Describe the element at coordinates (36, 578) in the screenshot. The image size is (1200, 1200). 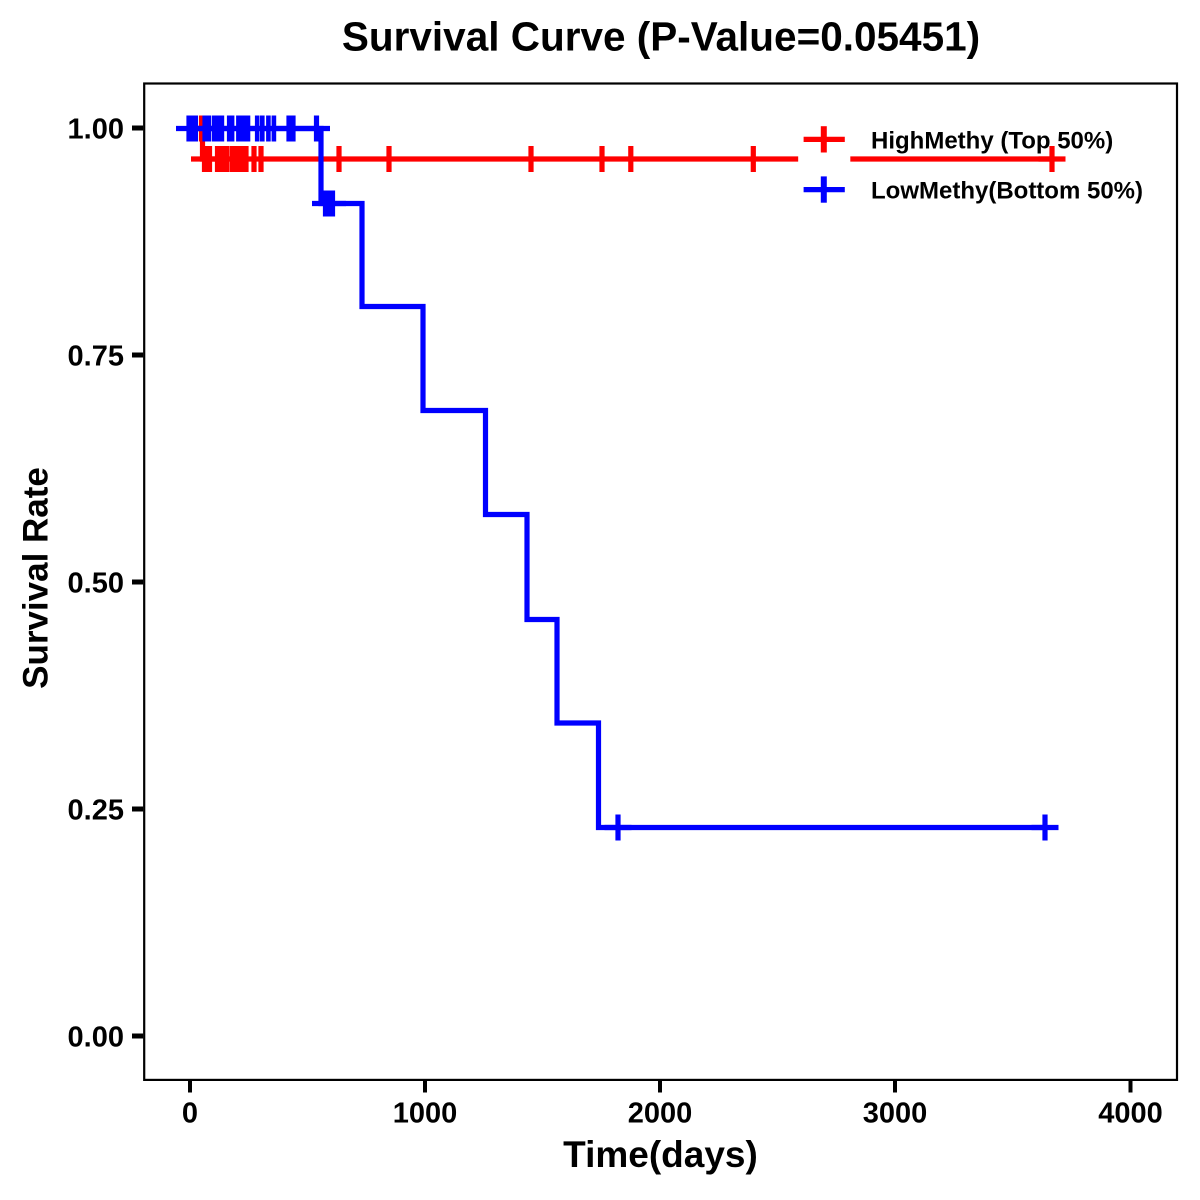
I see `svg-text: Survival Rate` at that location.